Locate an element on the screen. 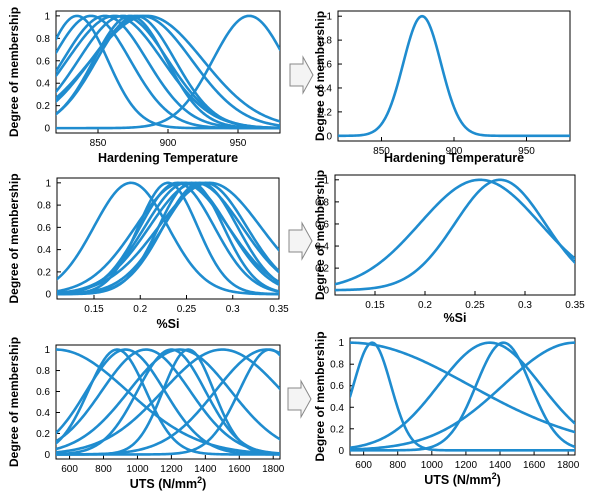 This screenshot has height=492, width=592. x-tick-label: 900 is located at coordinates (454, 151).